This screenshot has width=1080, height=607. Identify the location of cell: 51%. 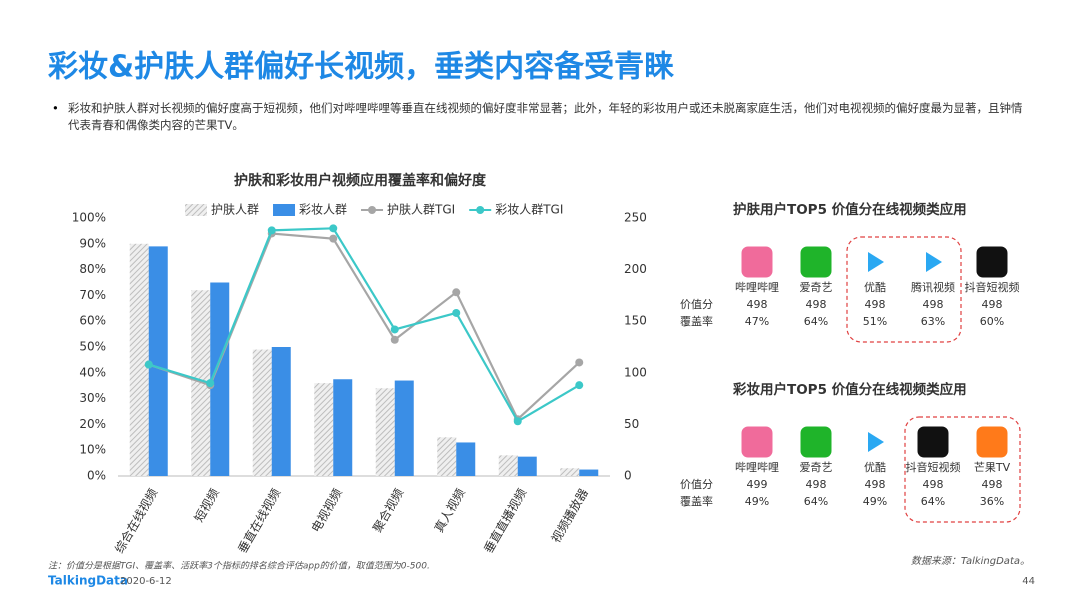
(875, 321).